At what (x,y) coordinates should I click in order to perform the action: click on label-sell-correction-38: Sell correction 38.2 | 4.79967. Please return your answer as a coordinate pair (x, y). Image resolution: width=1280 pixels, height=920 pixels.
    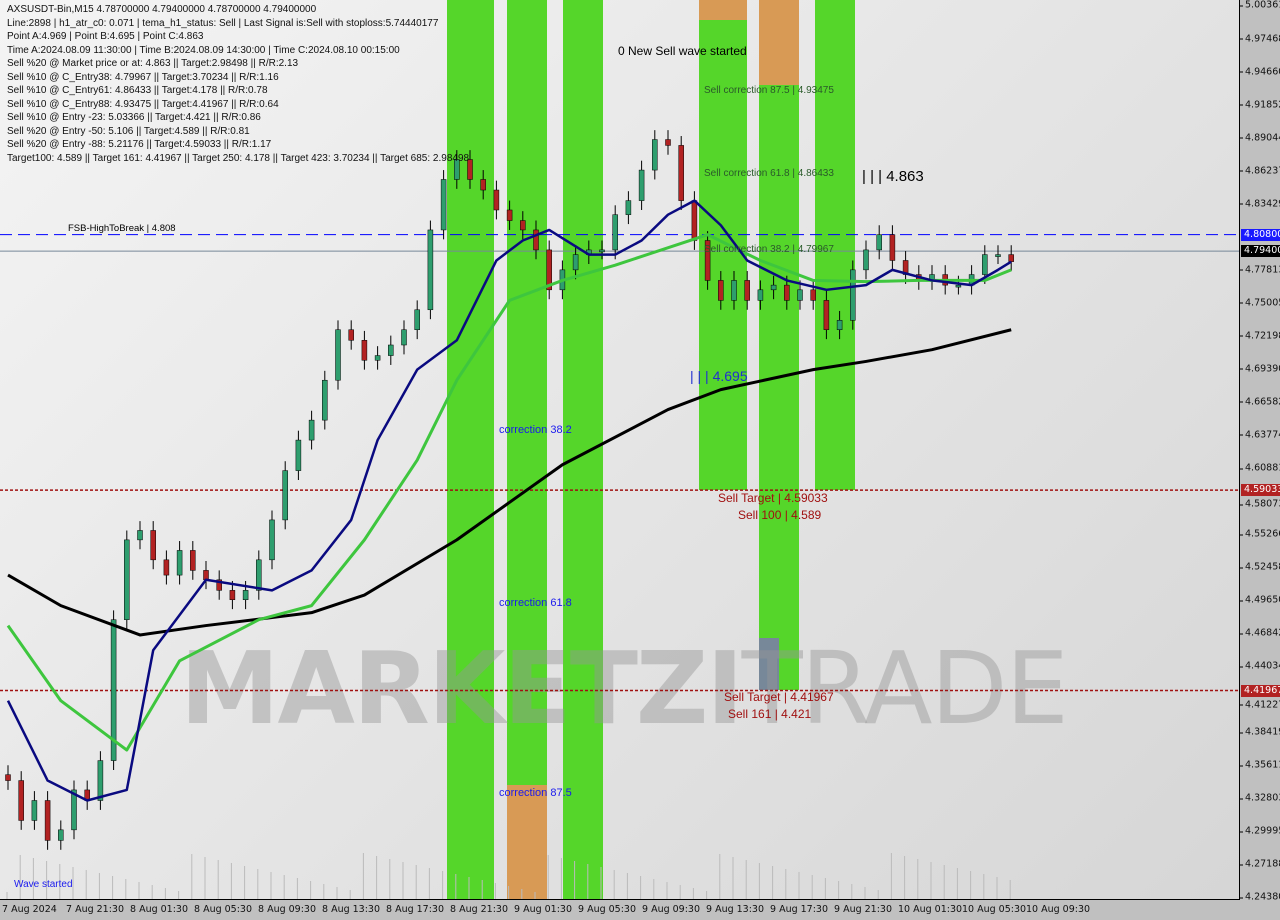
    Looking at the image, I should click on (769, 249).